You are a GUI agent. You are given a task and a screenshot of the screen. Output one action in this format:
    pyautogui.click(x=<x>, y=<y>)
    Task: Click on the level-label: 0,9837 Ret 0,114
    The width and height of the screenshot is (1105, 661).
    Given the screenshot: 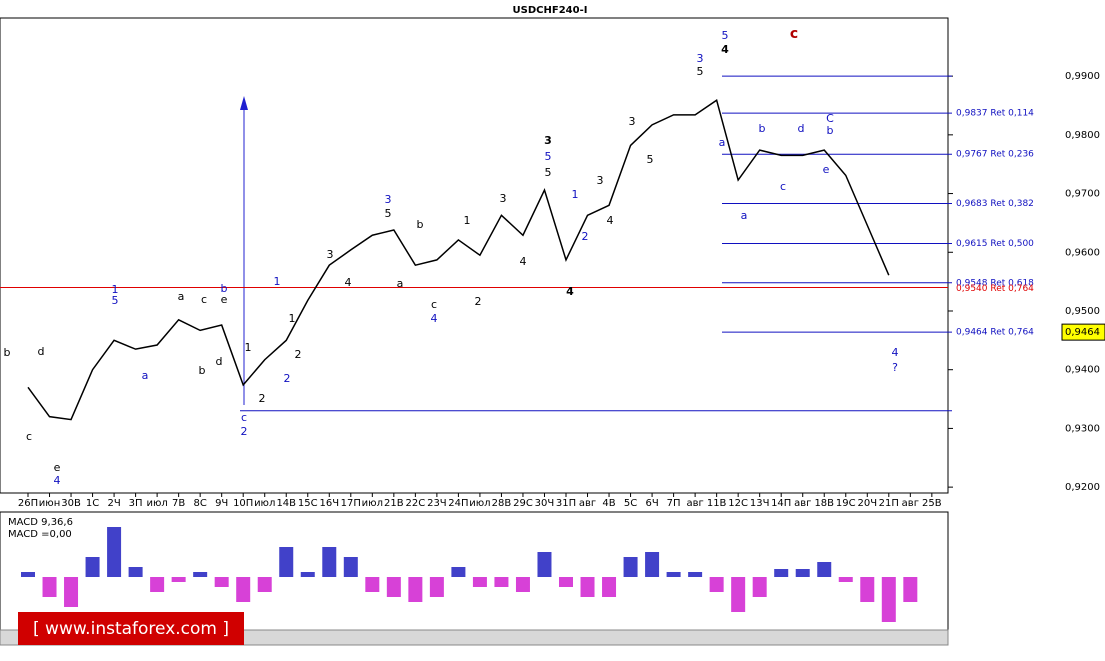 What is the action you would take?
    pyautogui.click(x=995, y=114)
    